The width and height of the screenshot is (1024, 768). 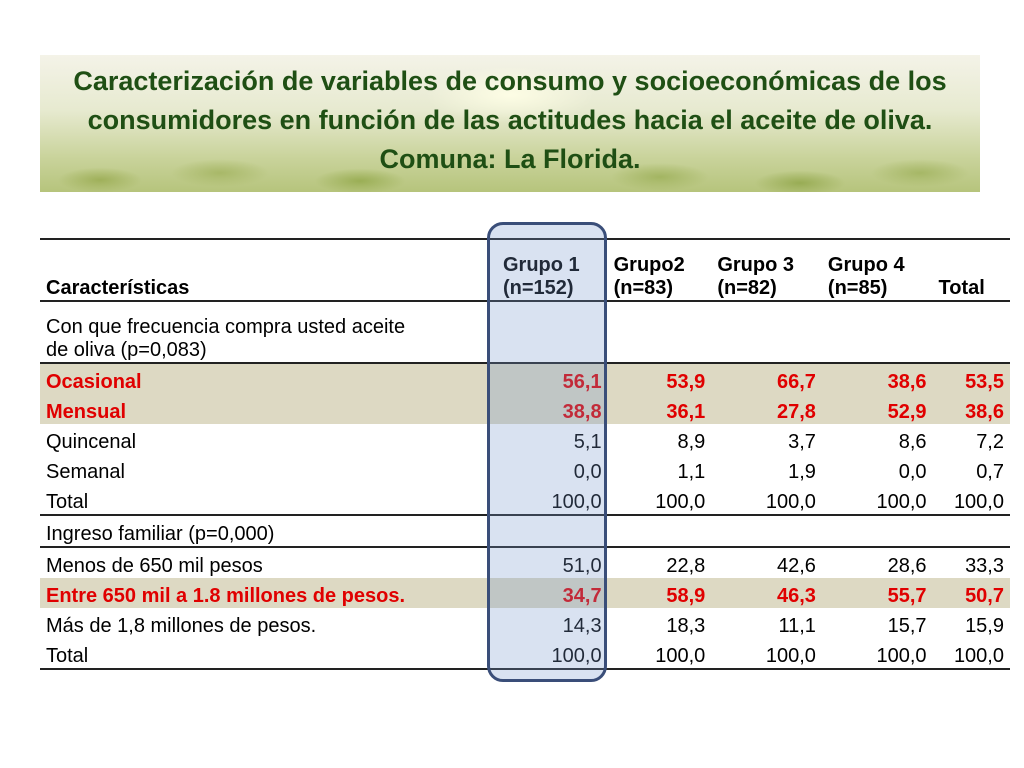 I want to click on header-grupo-4: Grupo 4 (n=85), so click(x=866, y=276).